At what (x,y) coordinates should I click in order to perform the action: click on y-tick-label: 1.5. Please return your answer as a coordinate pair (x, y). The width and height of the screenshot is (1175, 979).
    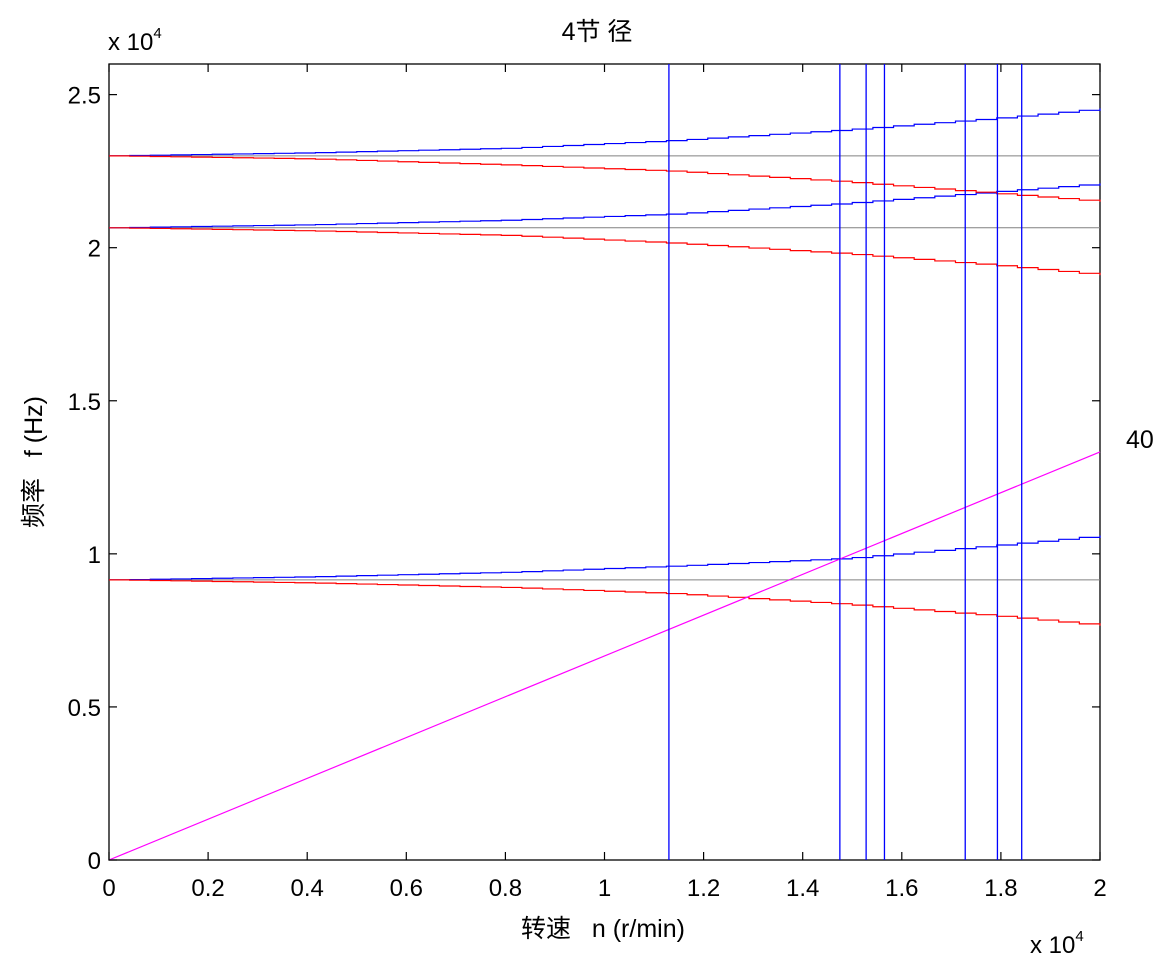
    Looking at the image, I should click on (84, 402).